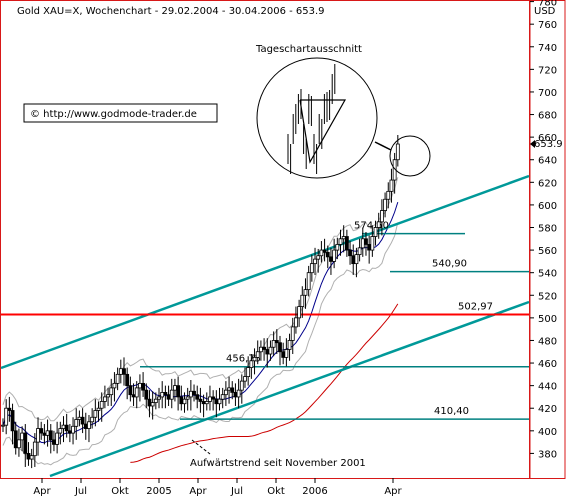 The height and width of the screenshot is (498, 566). I want to click on y-tick-label: 480, so click(547, 341).